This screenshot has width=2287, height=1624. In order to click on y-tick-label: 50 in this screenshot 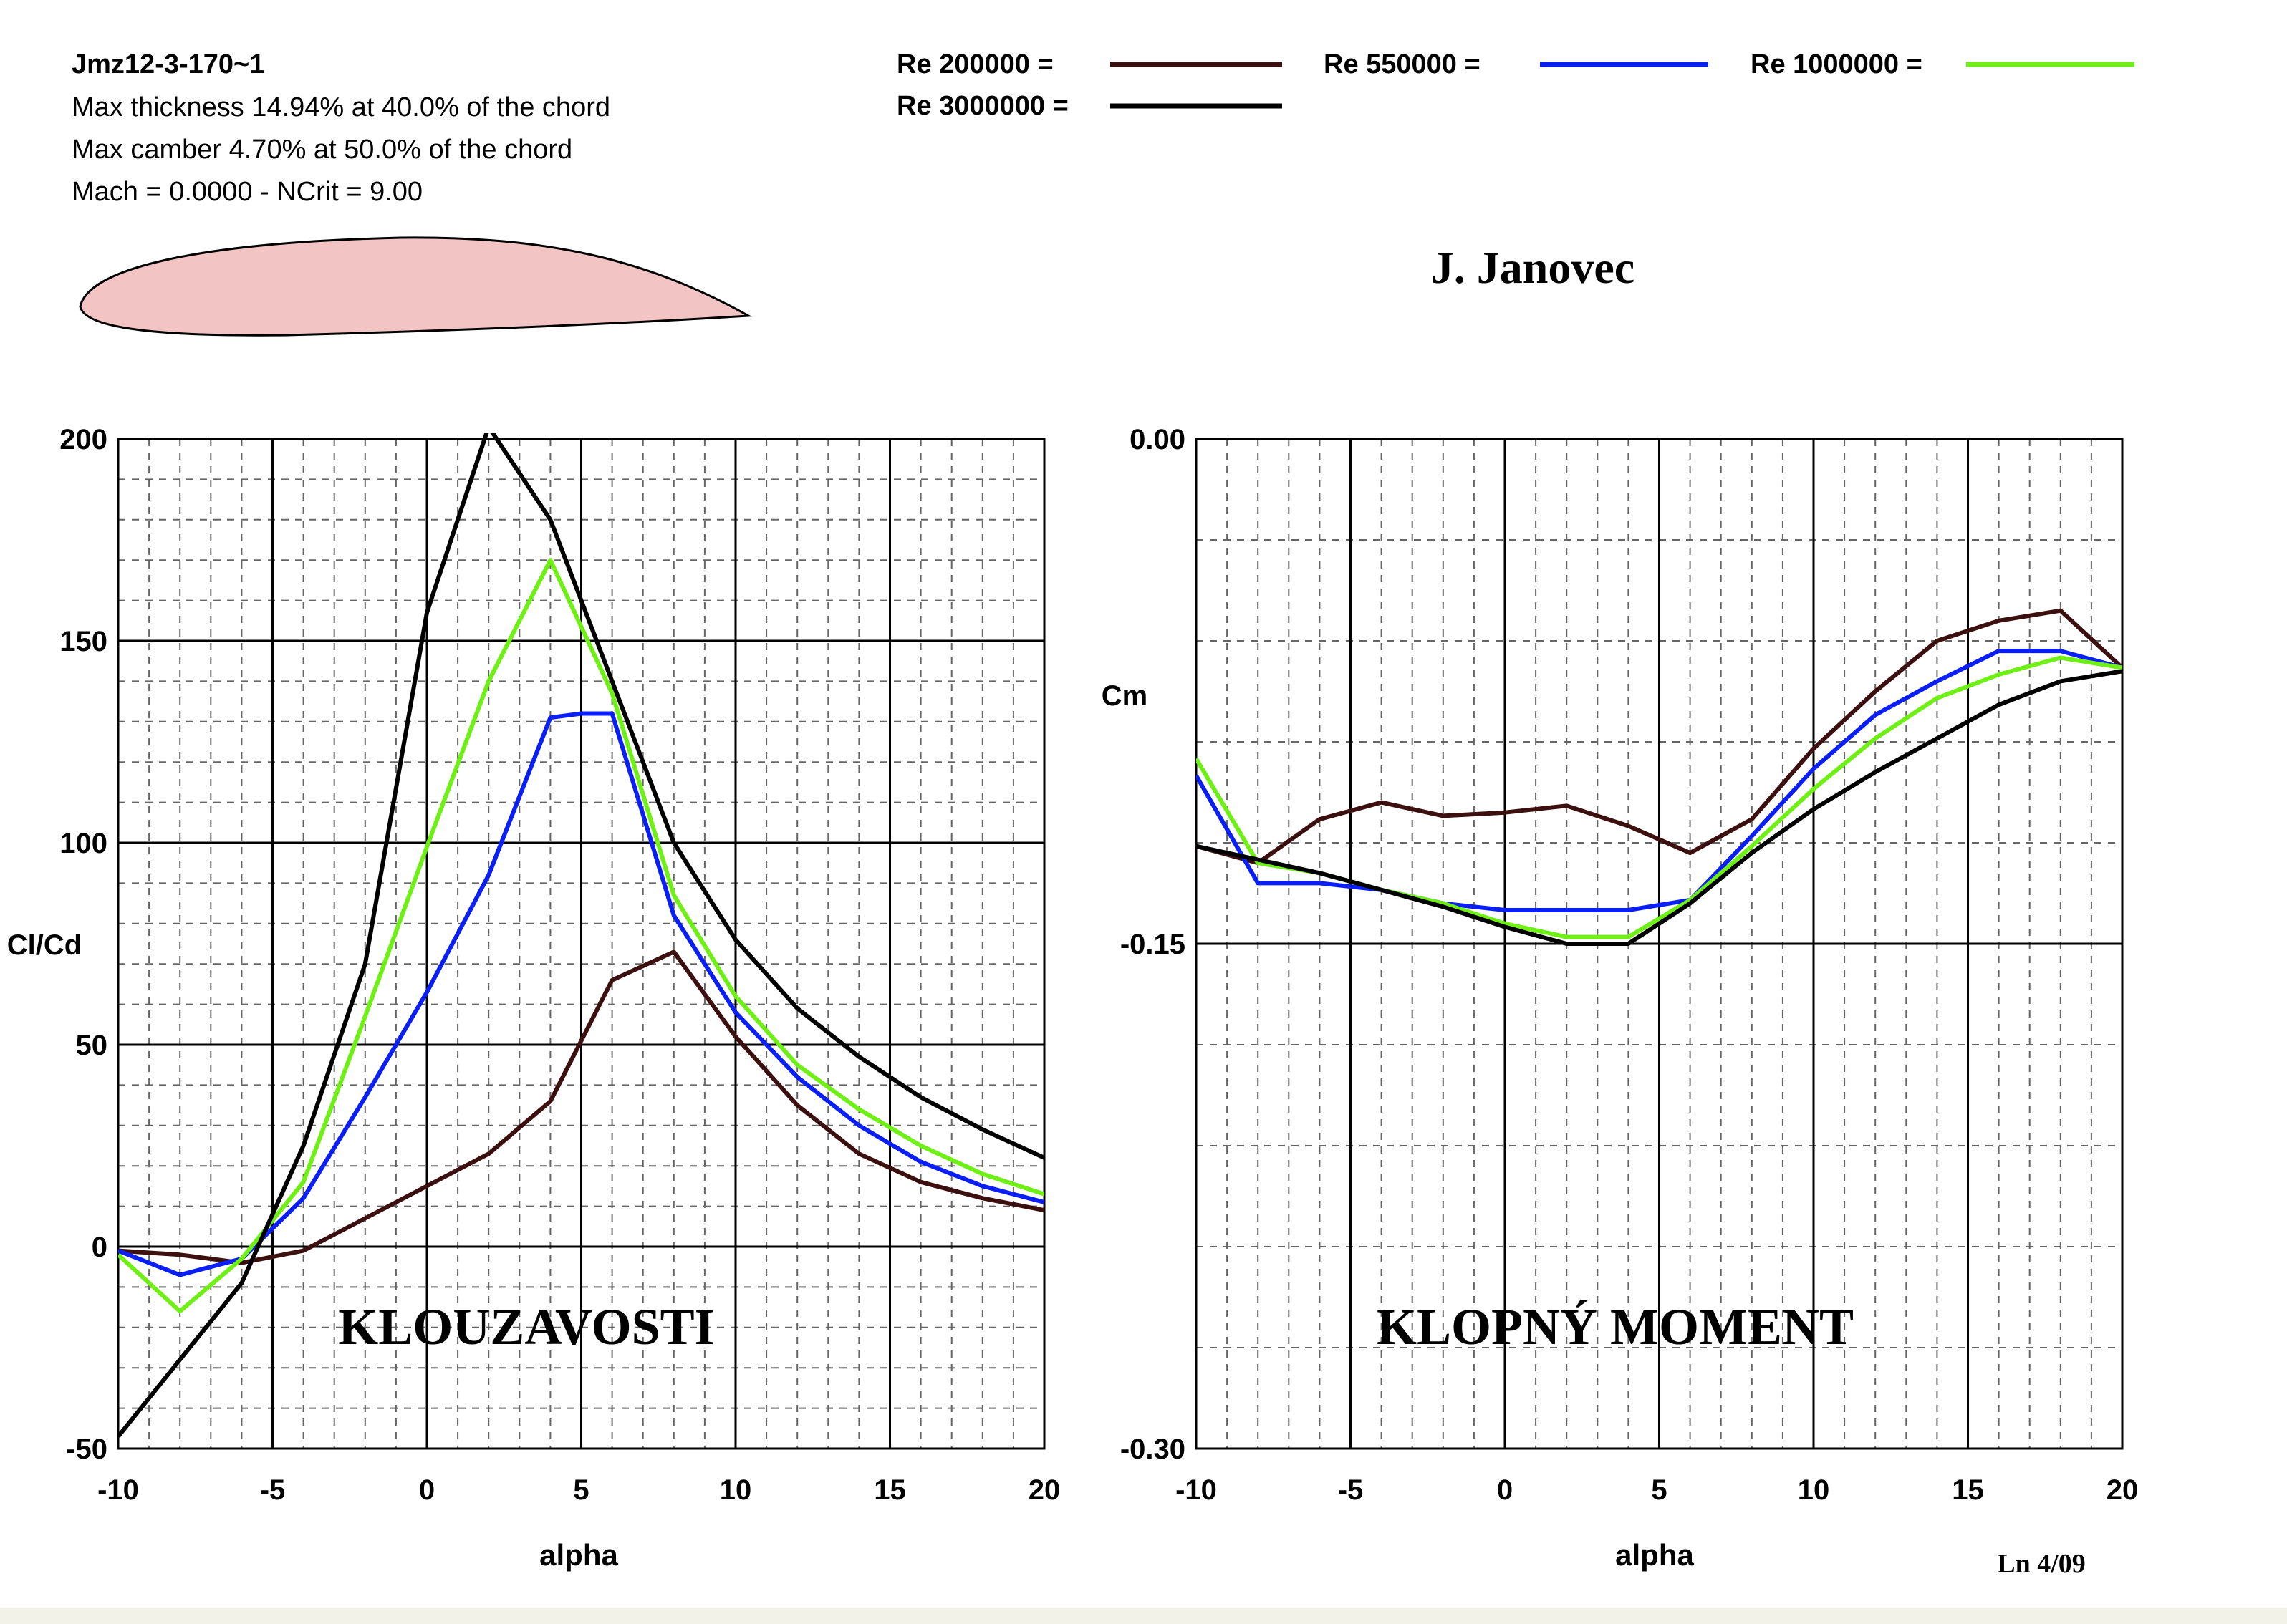, I will do `click(92, 1045)`.